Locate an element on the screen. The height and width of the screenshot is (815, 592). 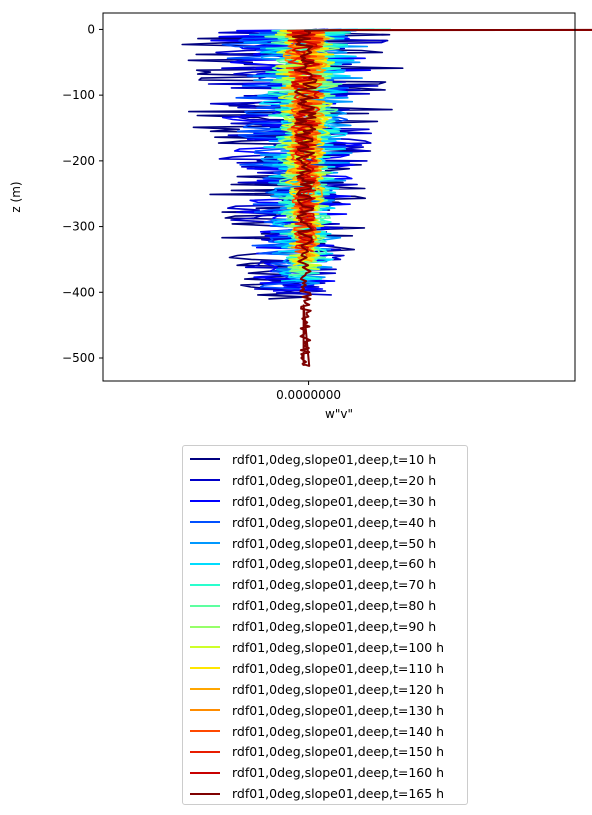
y-axis: 0 −100 −200 −300 −400 −500 is located at coordinates (82, 193).